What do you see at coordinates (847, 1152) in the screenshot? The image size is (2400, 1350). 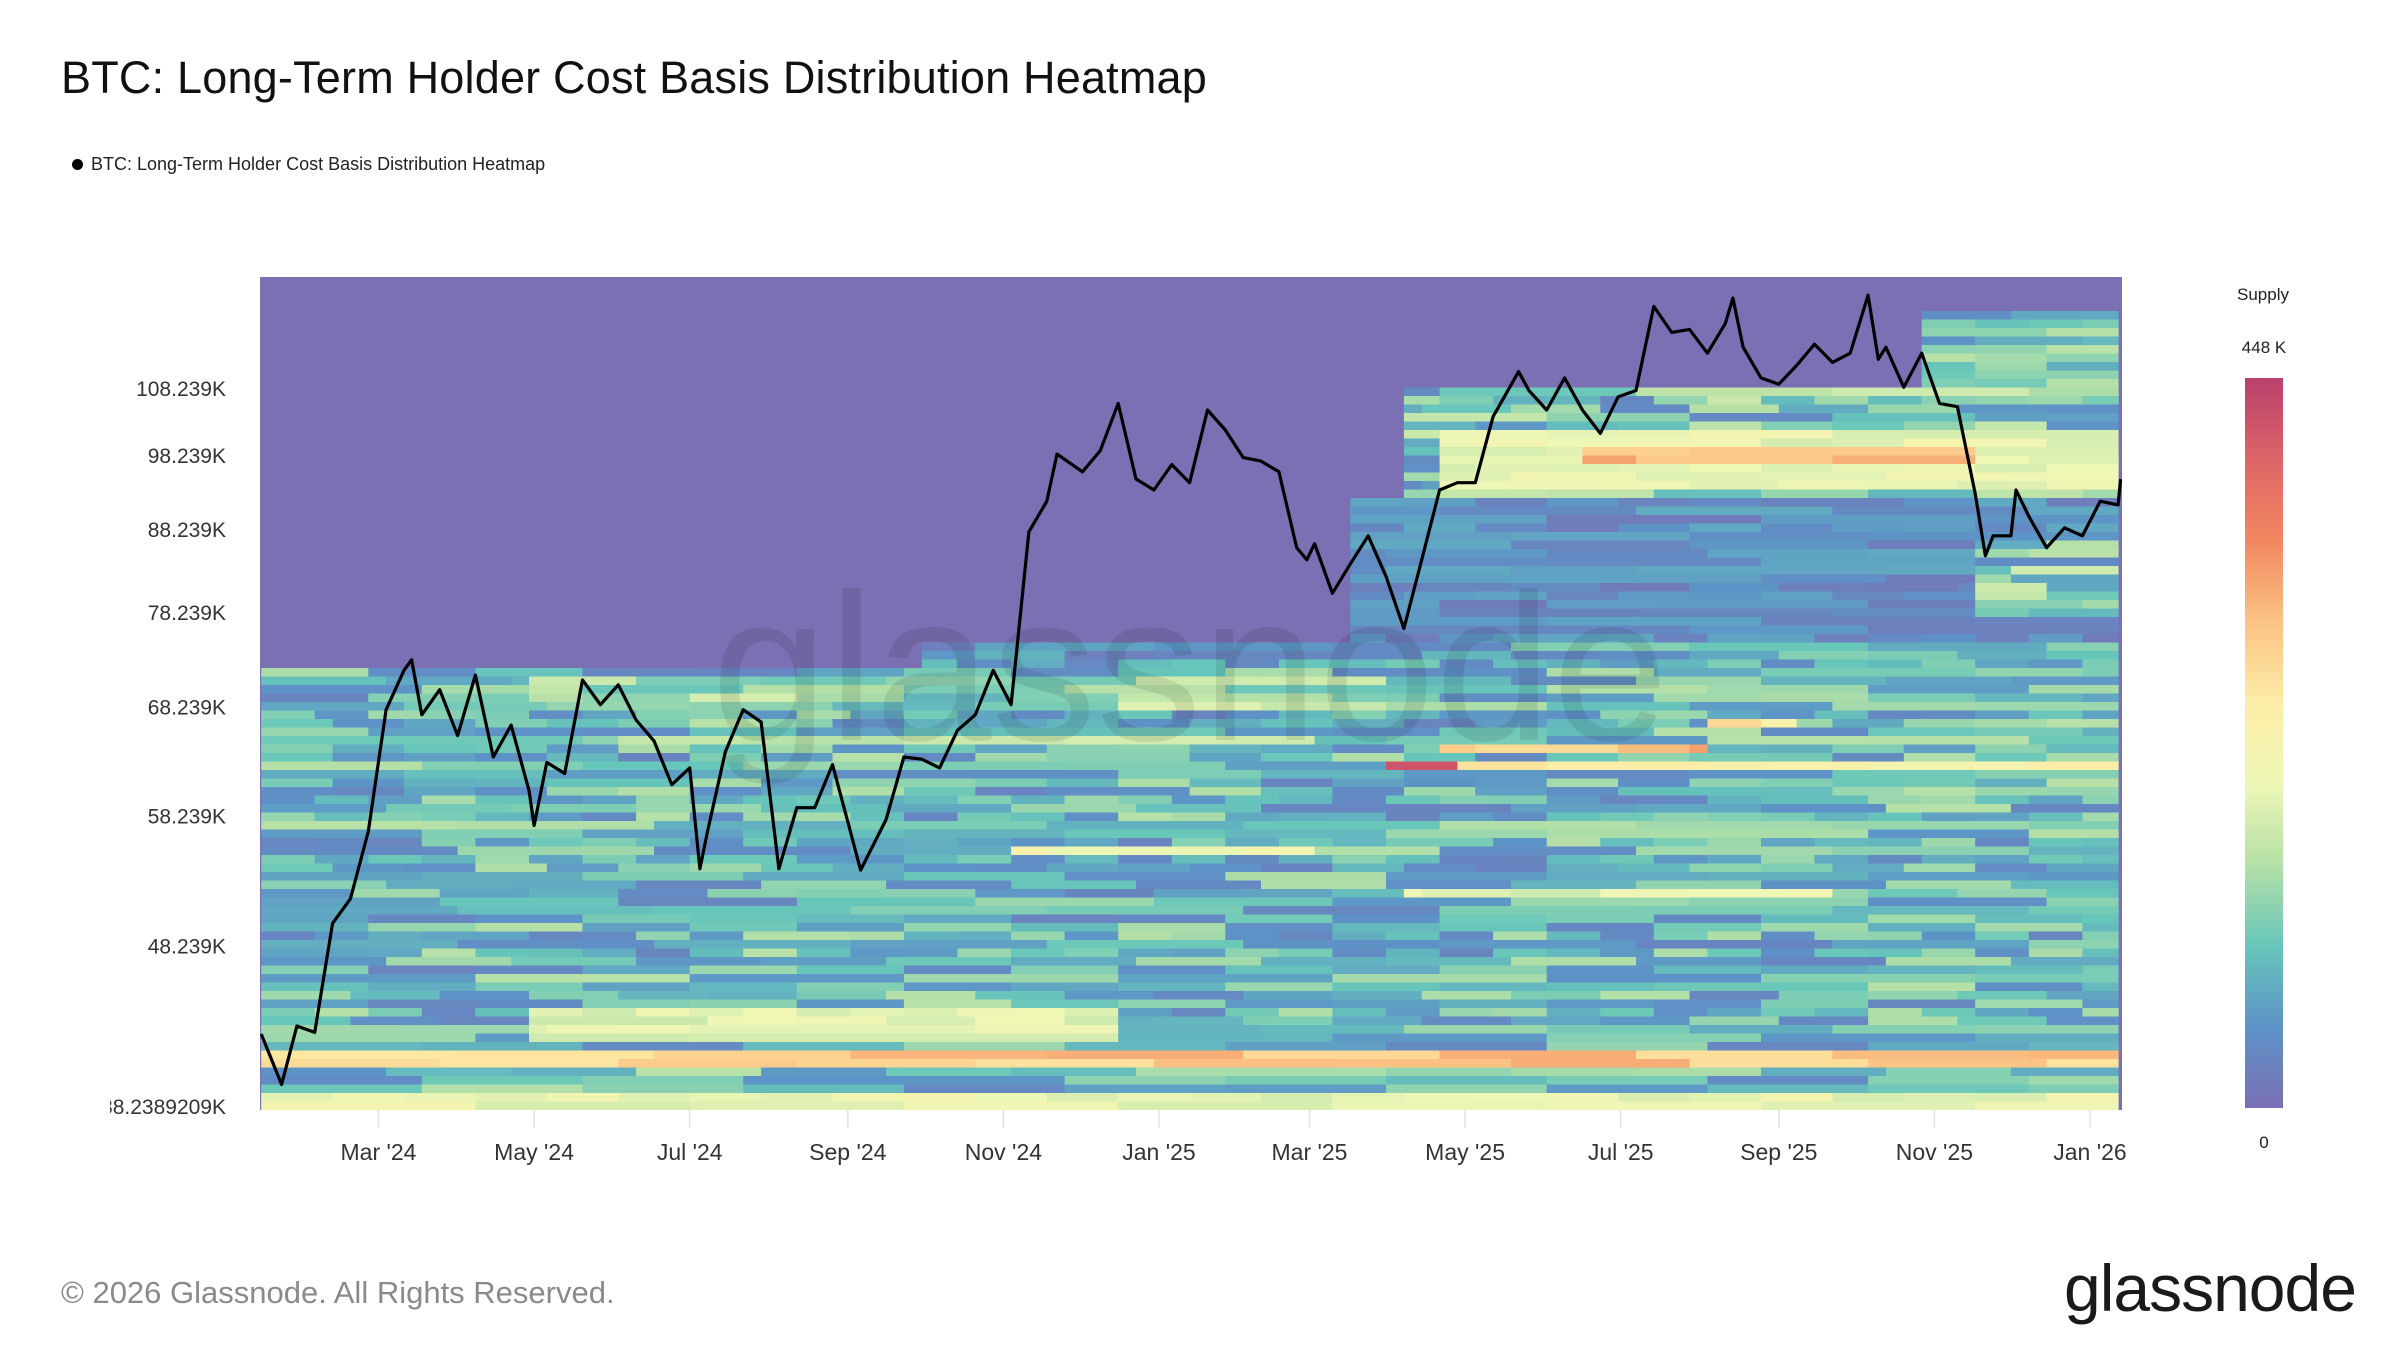 I see `x-tick-label: Sep '24` at bounding box center [847, 1152].